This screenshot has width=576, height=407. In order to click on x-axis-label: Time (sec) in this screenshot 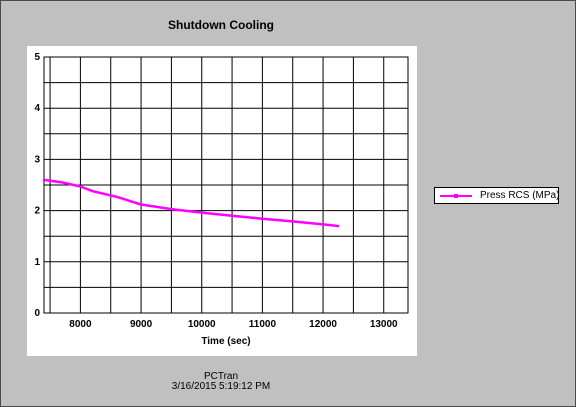, I will do `click(225, 341)`.